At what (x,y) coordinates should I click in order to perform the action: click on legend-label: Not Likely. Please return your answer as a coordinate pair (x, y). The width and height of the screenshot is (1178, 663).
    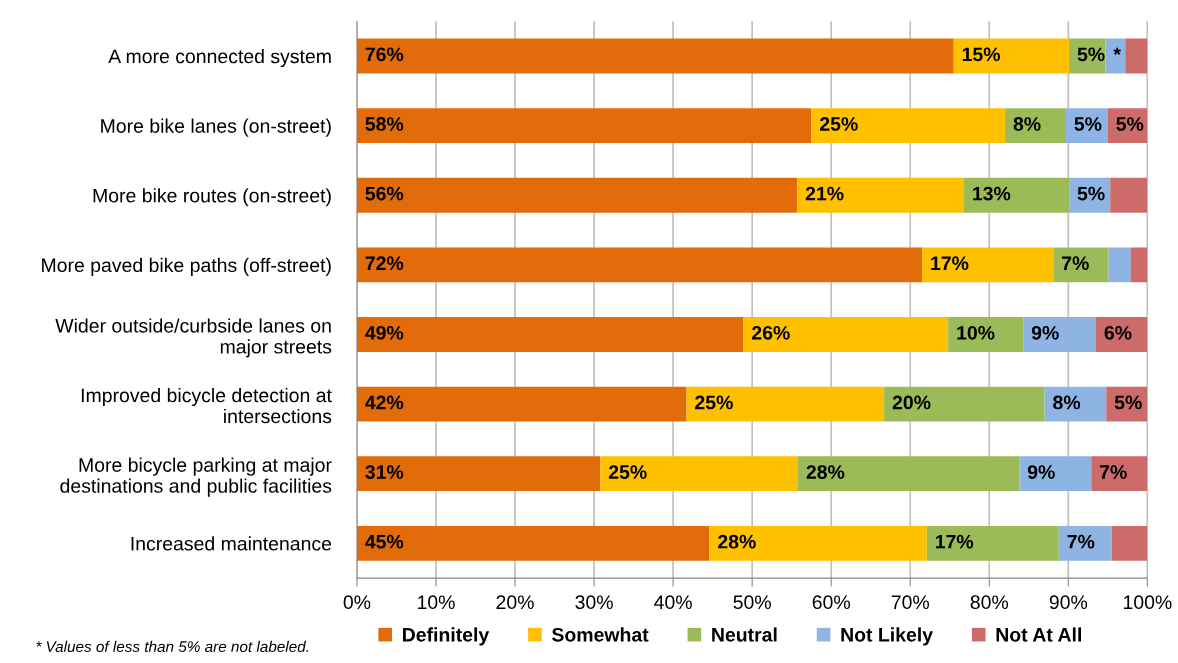
    Looking at the image, I should click on (887, 636).